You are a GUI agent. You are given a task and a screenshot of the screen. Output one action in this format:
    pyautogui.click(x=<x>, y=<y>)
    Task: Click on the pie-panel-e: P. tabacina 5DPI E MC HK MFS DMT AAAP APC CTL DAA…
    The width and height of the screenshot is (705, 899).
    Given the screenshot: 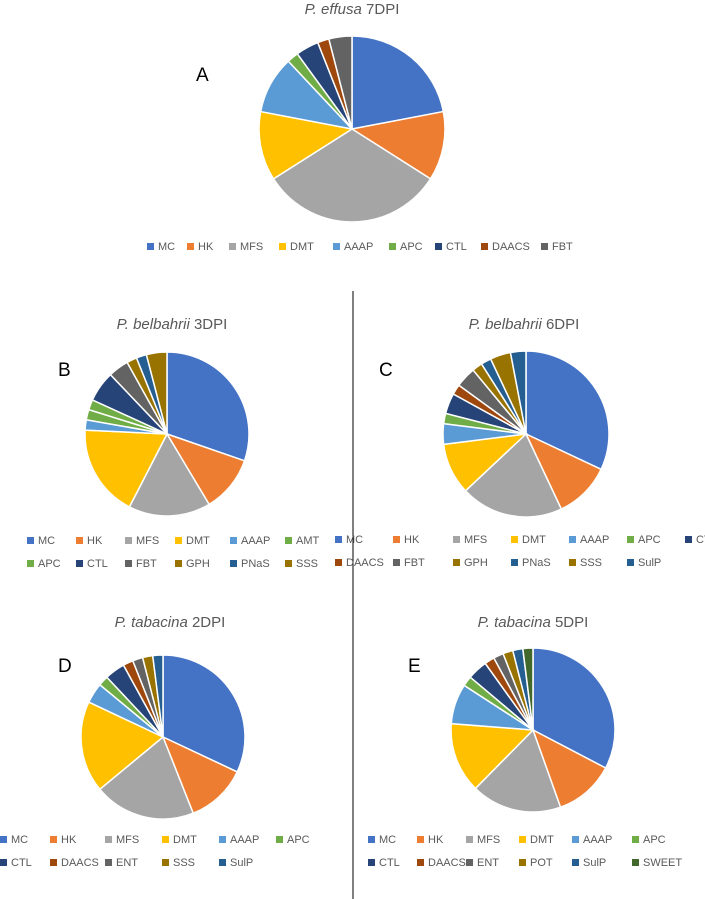 What is the action you would take?
    pyautogui.click(x=525, y=741)
    